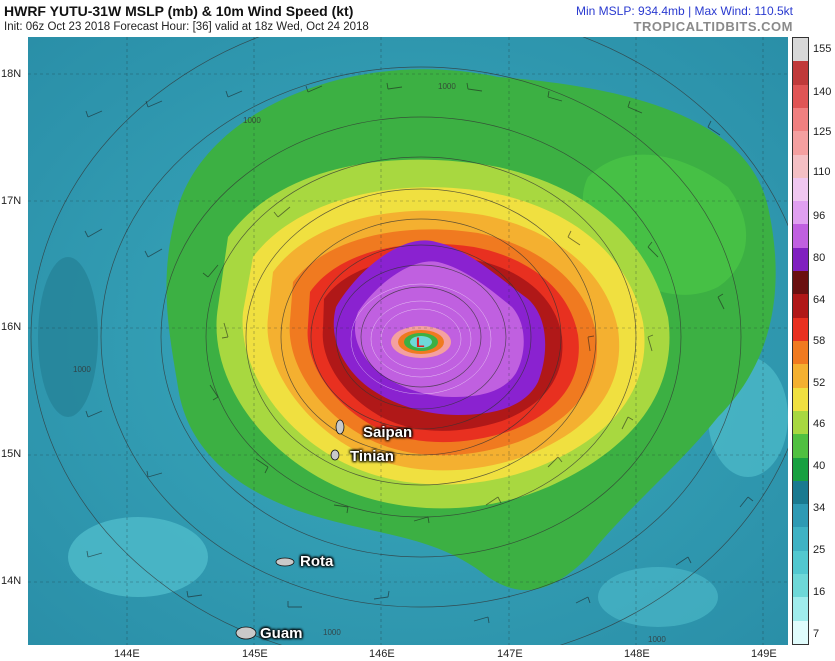 Image resolution: width=835 pixels, height=661 pixels. Describe the element at coordinates (382, 654) in the screenshot. I see `lon-label: 146E` at that location.